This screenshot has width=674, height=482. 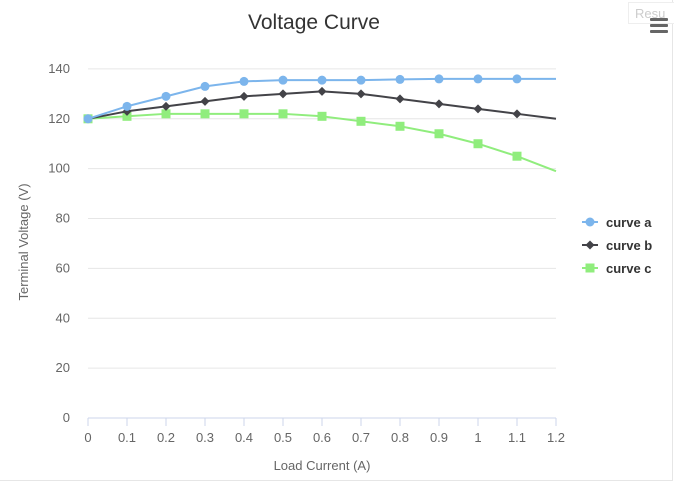 I want to click on x-tick-label: 0.6, so click(x=322, y=437).